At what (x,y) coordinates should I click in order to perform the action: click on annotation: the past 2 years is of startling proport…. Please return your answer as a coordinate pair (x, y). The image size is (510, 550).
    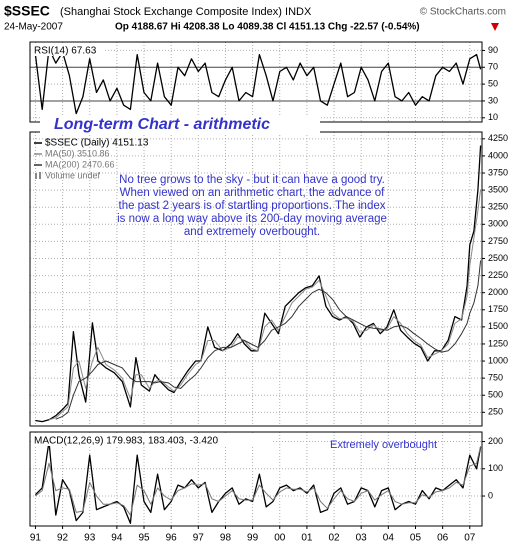
    Looking at the image, I should click on (252, 206).